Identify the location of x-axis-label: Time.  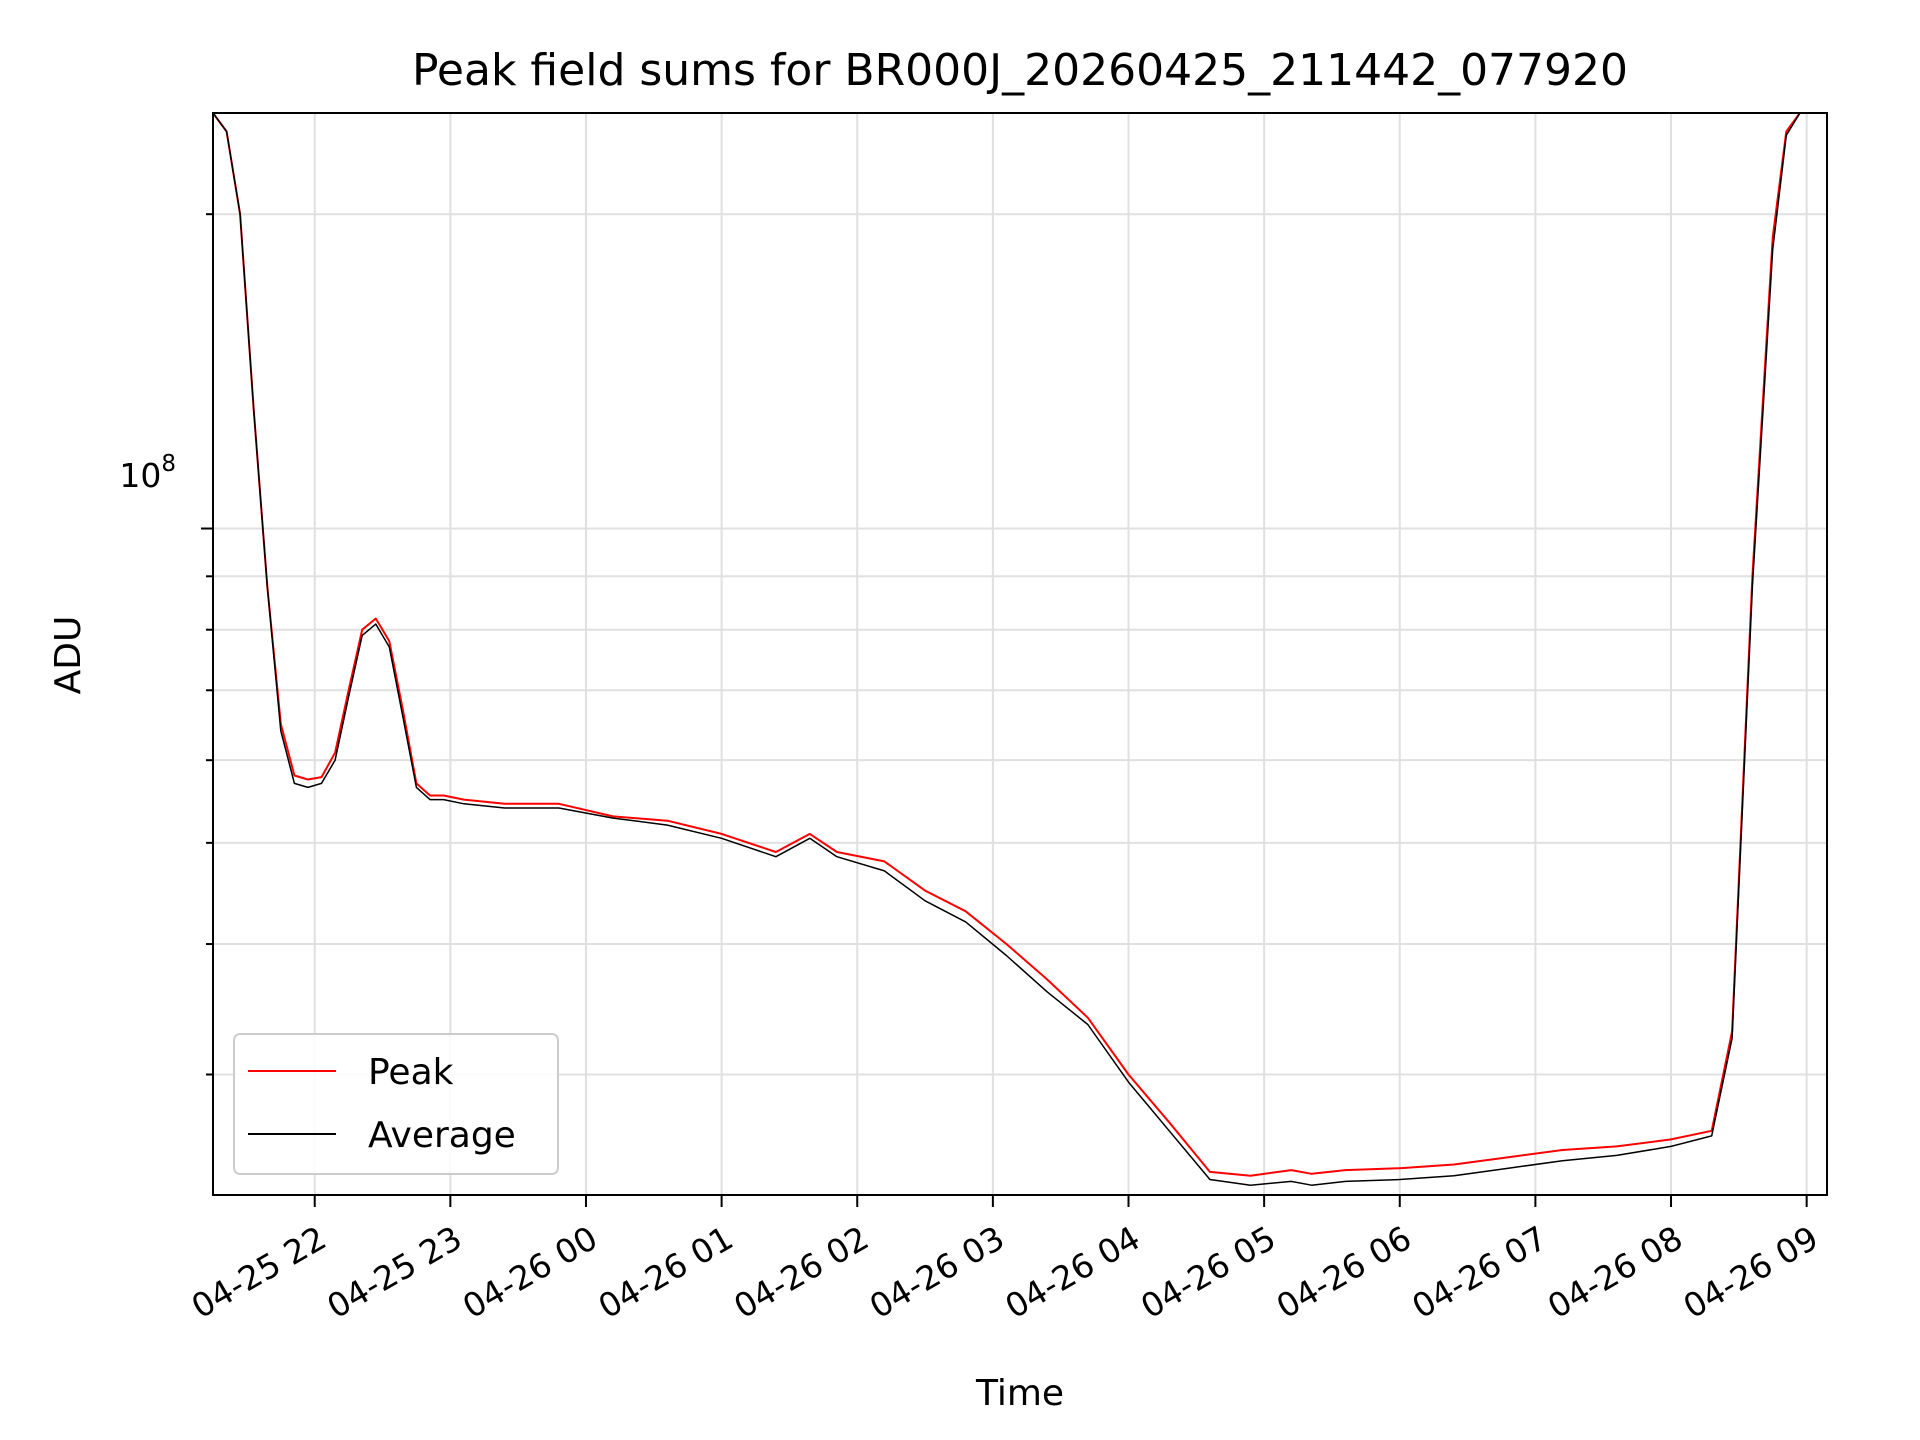
(1019, 1393).